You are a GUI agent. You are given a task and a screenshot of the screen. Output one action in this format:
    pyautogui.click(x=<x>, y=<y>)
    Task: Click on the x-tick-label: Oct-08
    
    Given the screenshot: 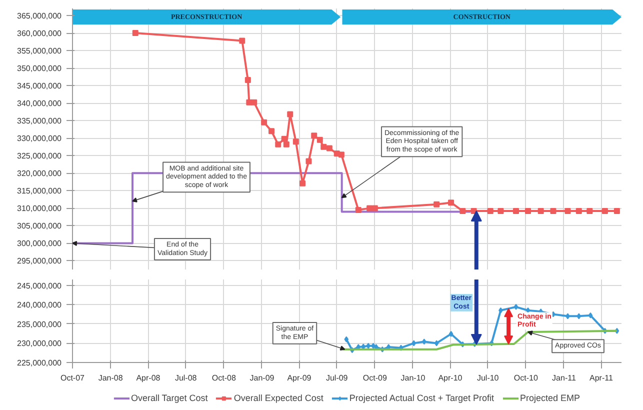 What is the action you would take?
    pyautogui.click(x=224, y=378)
    